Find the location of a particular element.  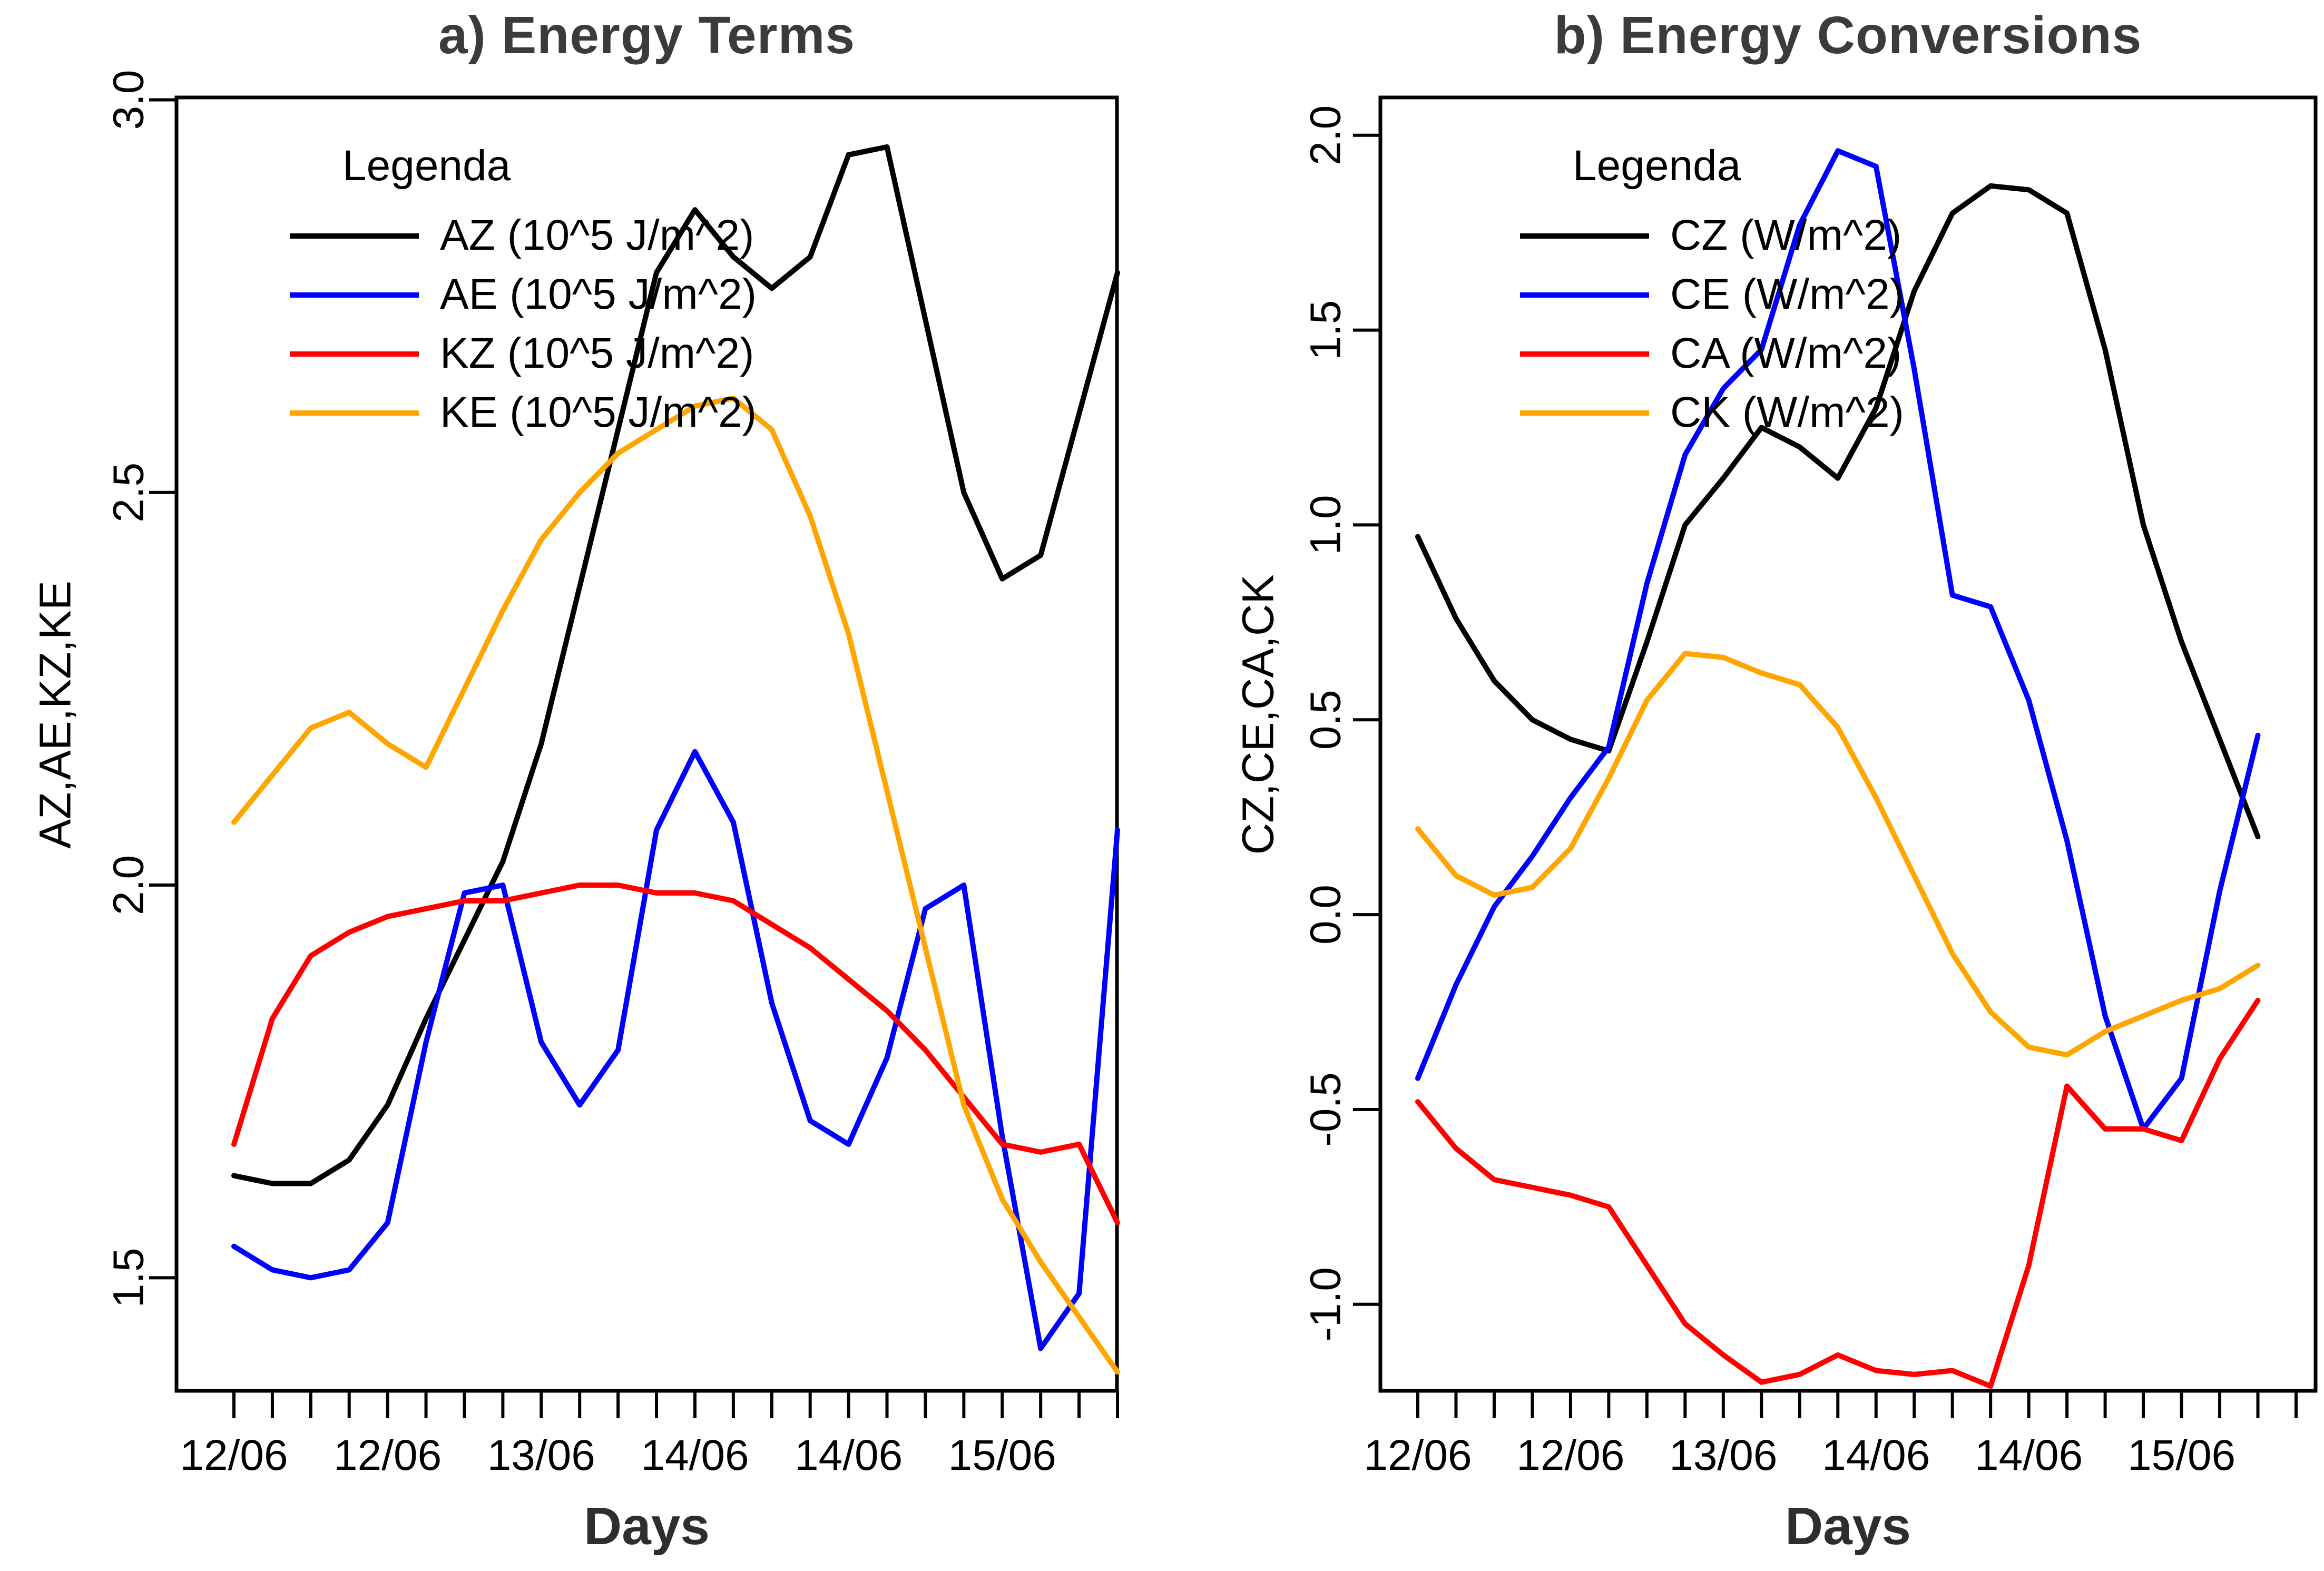

y-tick-label: -0.5 is located at coordinates (1326, 1109).